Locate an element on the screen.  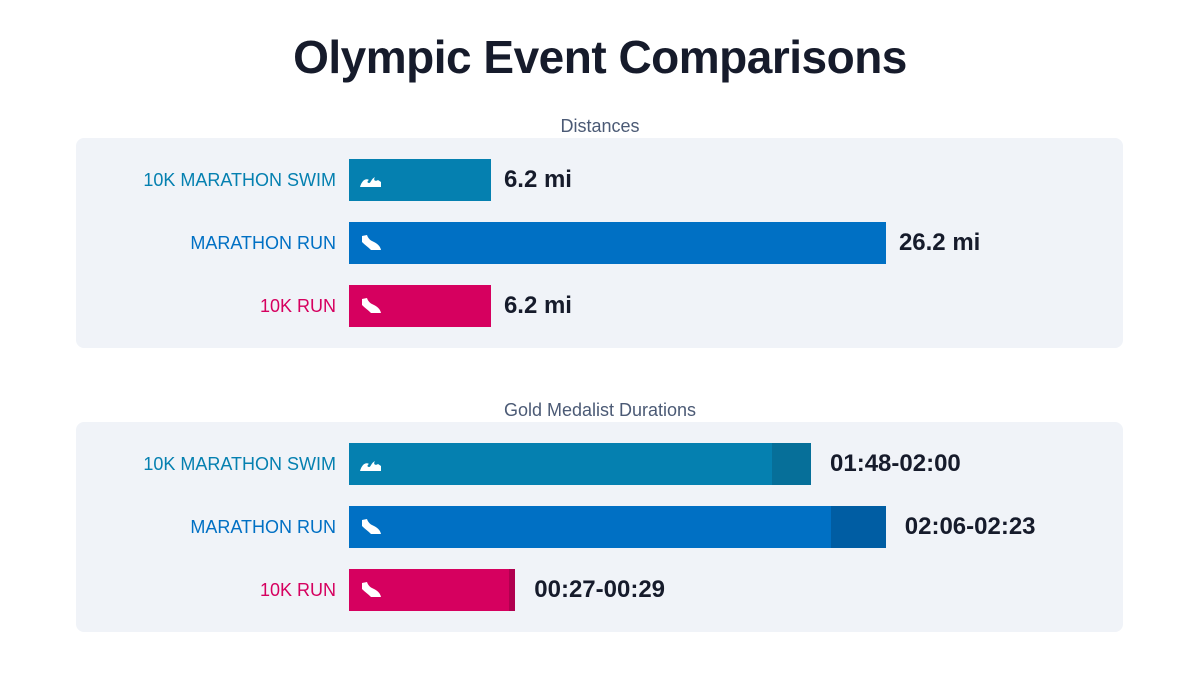
data-label: 00:27-00:29 is located at coordinates (600, 589).